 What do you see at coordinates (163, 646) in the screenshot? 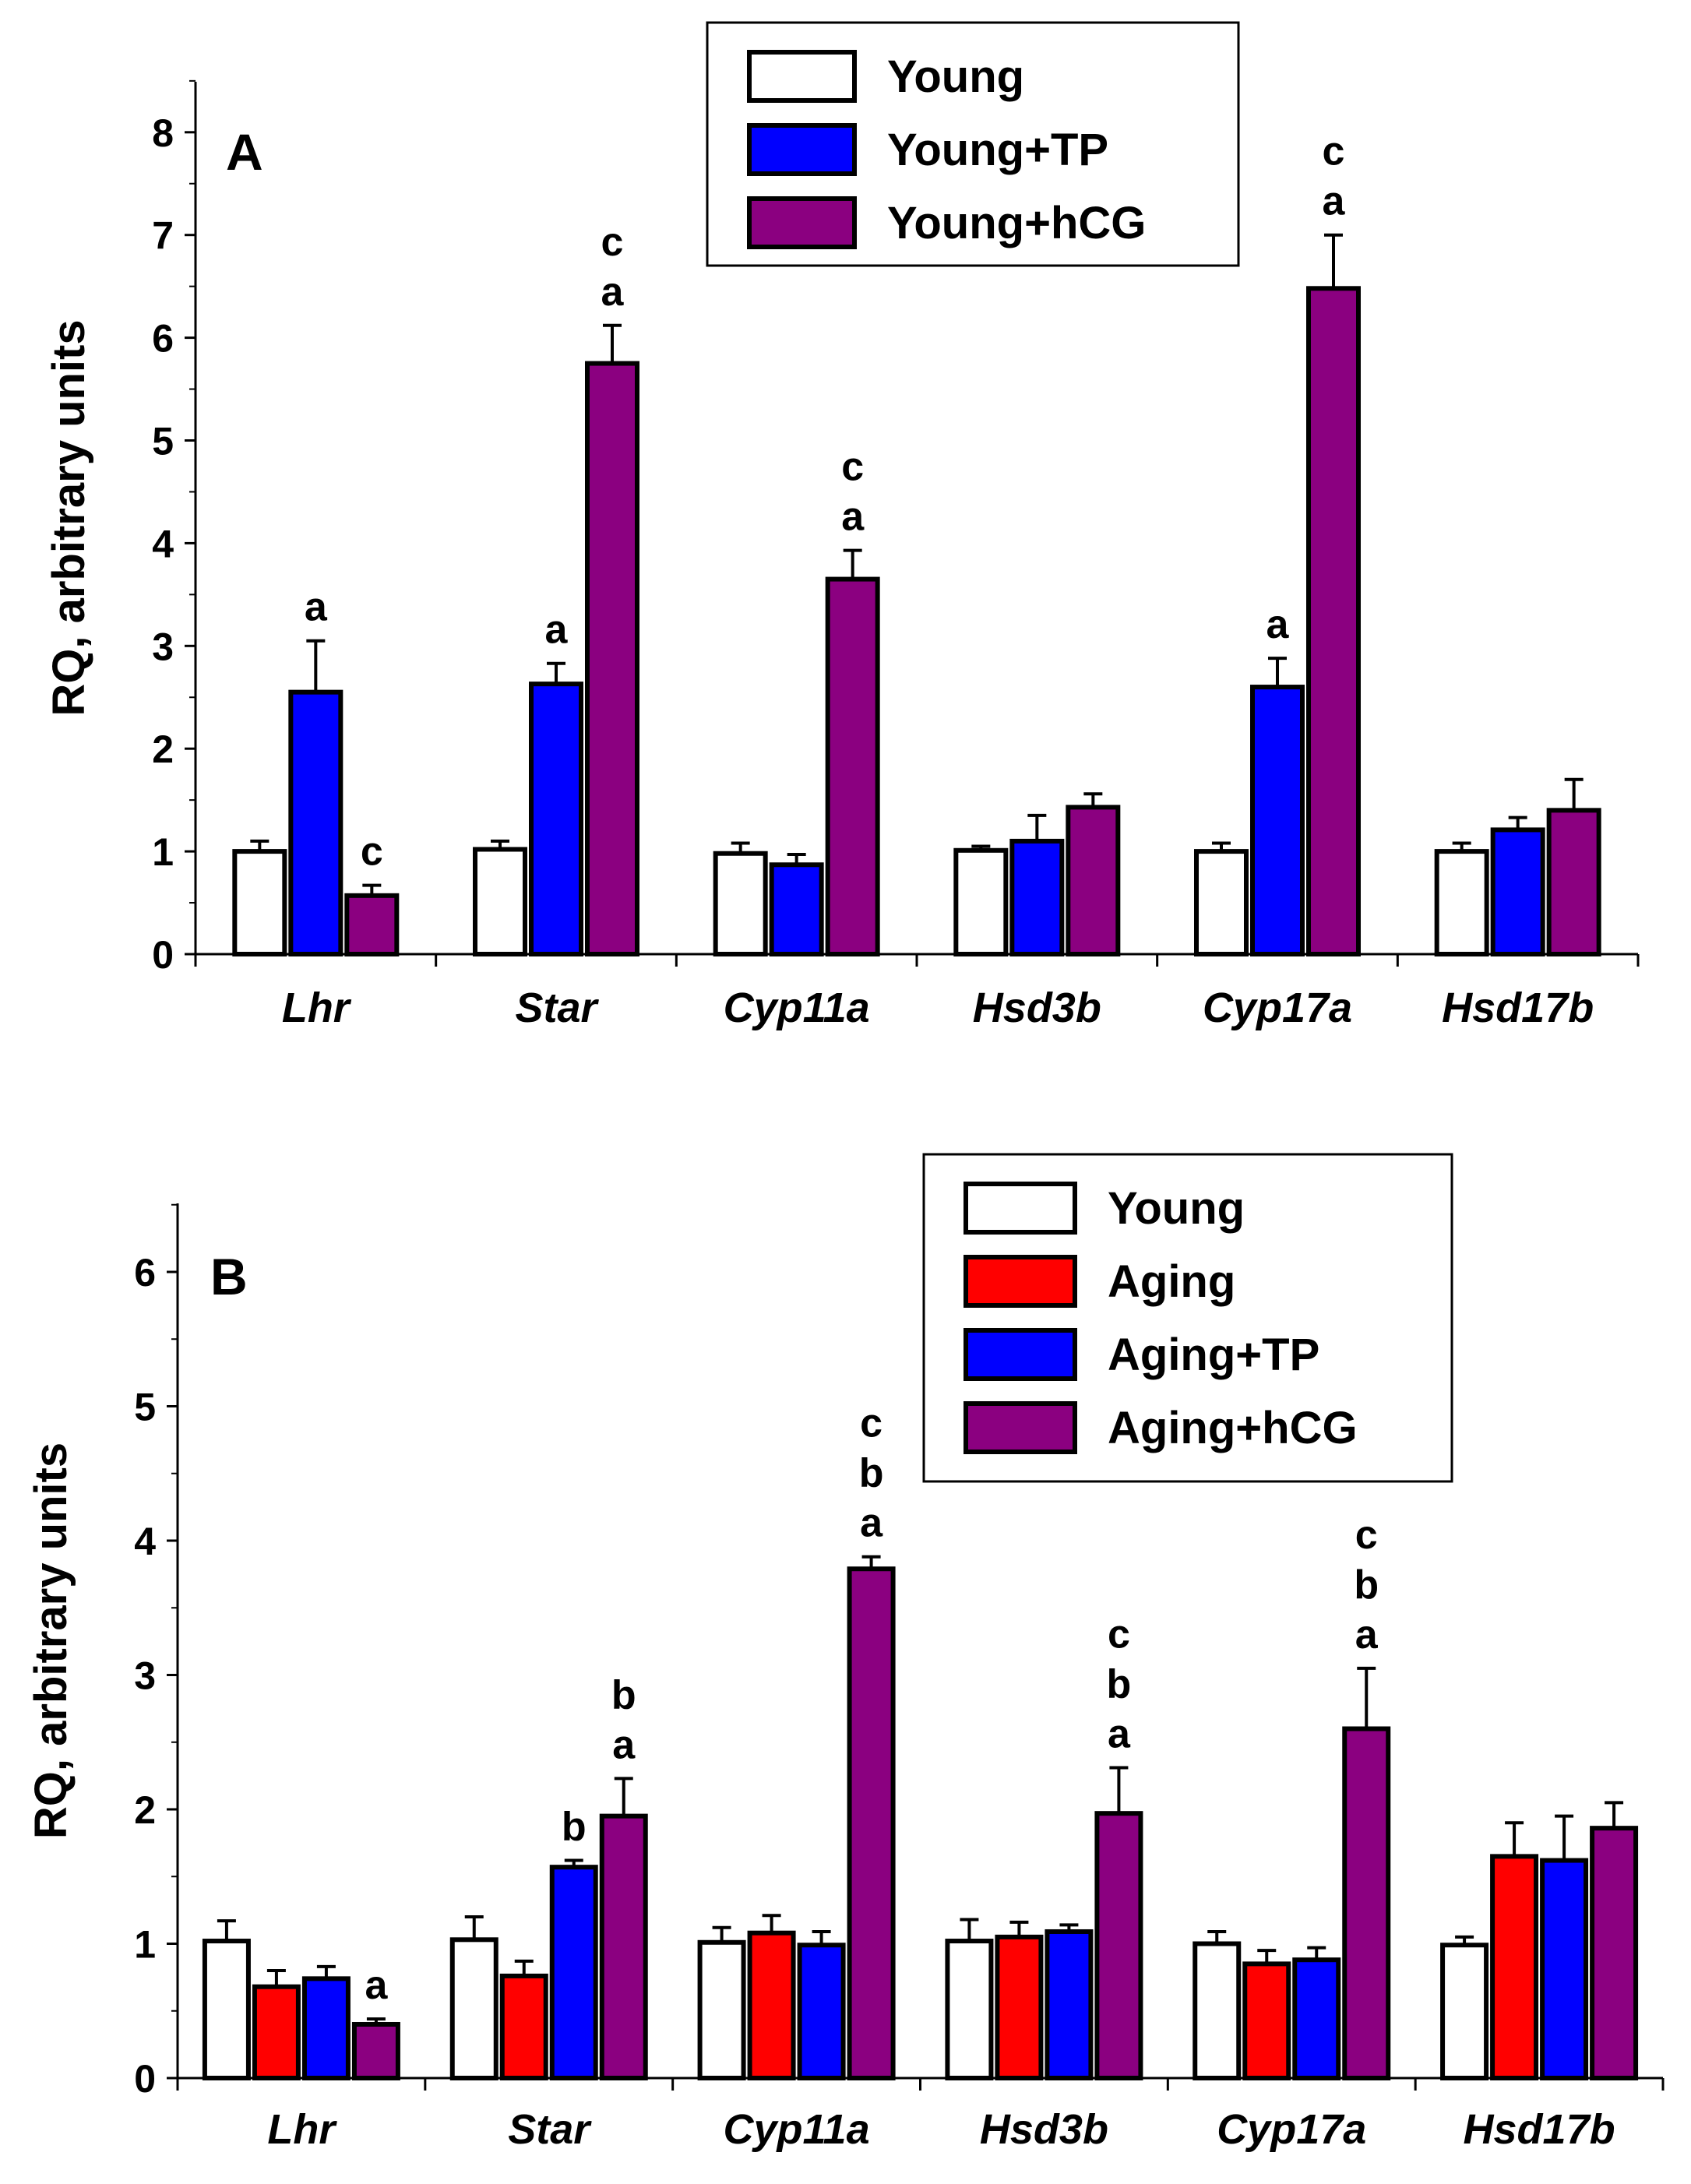
I see `y-tick-label: 3` at bounding box center [163, 646].